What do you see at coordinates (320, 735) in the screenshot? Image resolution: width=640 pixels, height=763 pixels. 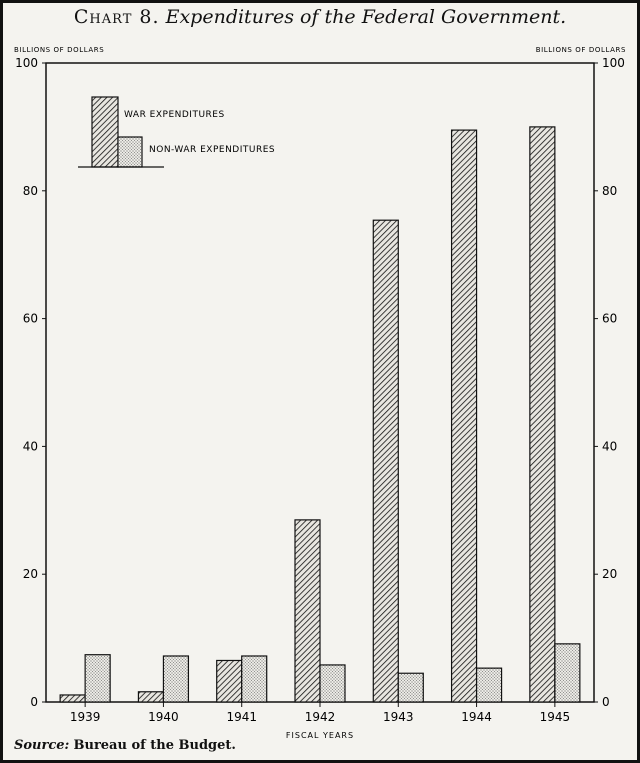 I see `x-axis-title: FISCAL YEARS` at bounding box center [320, 735].